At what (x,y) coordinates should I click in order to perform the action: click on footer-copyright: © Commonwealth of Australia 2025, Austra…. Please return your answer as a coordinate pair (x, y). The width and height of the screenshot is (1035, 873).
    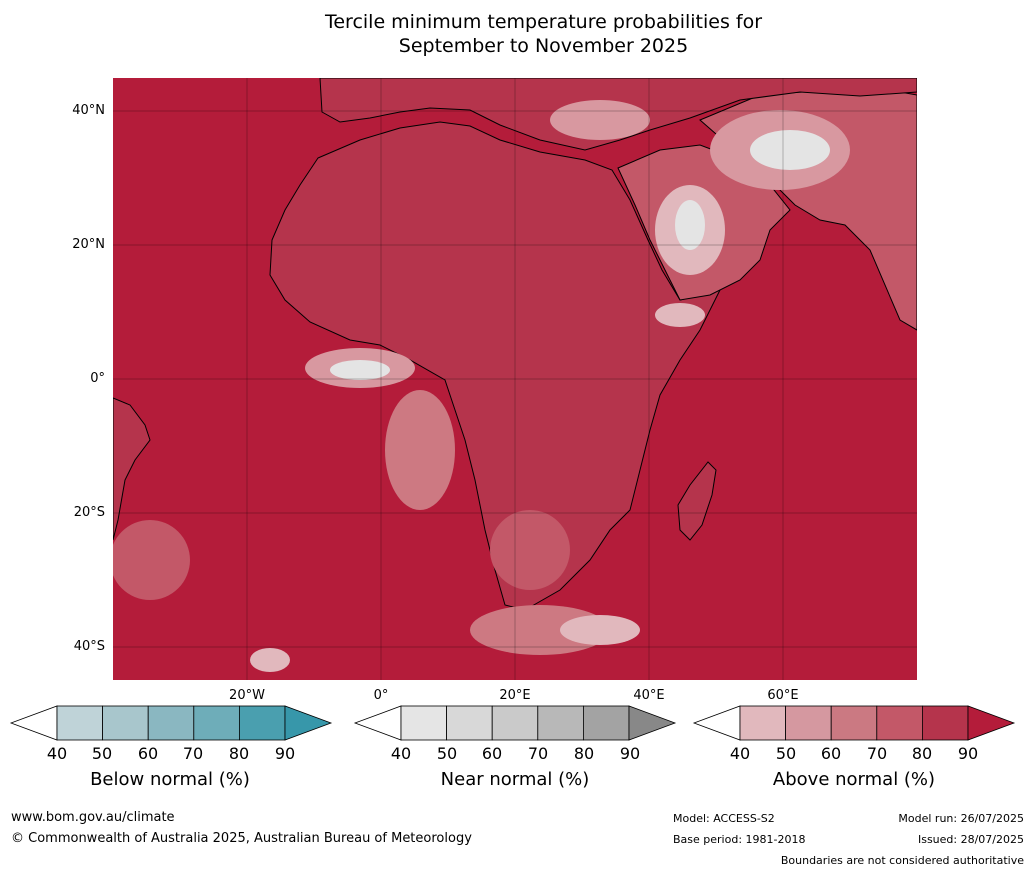
    Looking at the image, I should click on (241, 838).